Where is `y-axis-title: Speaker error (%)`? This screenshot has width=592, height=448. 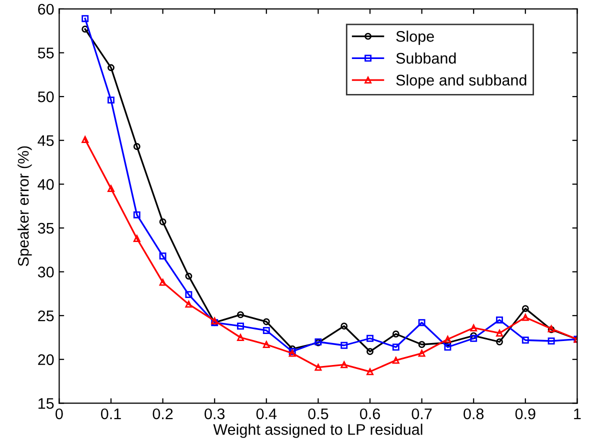
y-axis-title: Speaker error (%) is located at coordinates (25, 206).